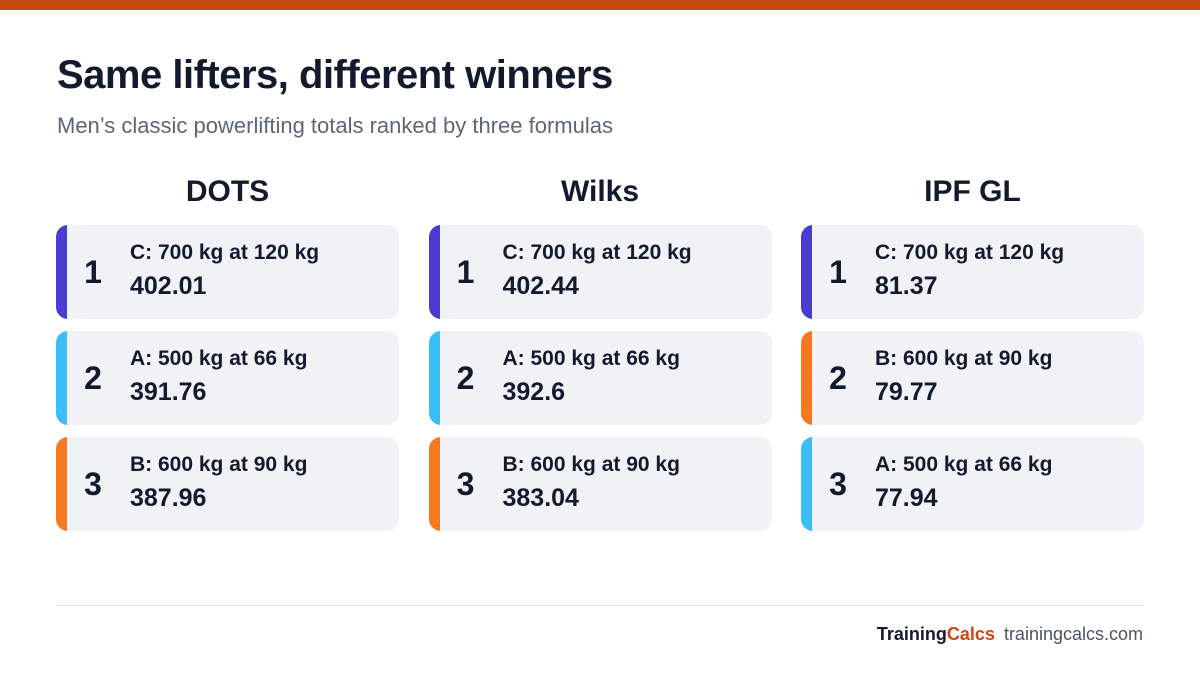 Image resolution: width=1200 pixels, height=675 pixels. I want to click on ranking-card: 2 B: 600 kg at 90 kg 79.77, so click(972, 378).